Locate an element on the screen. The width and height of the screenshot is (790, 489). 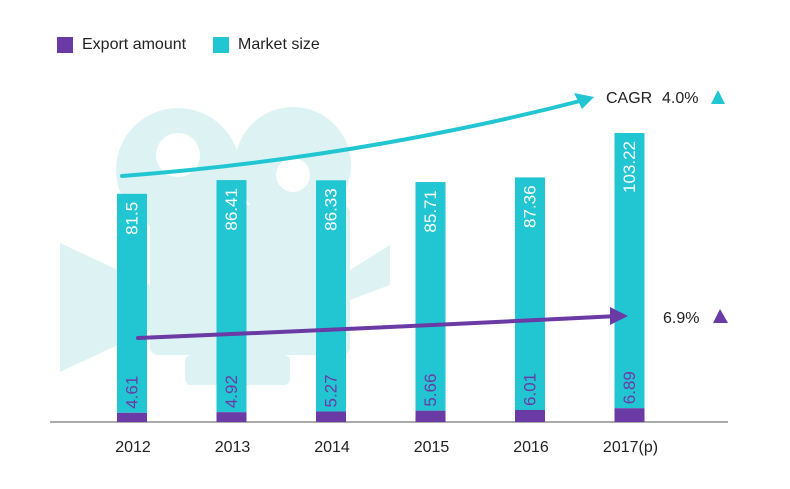
export-value-label: 6.89 is located at coordinates (629, 387).